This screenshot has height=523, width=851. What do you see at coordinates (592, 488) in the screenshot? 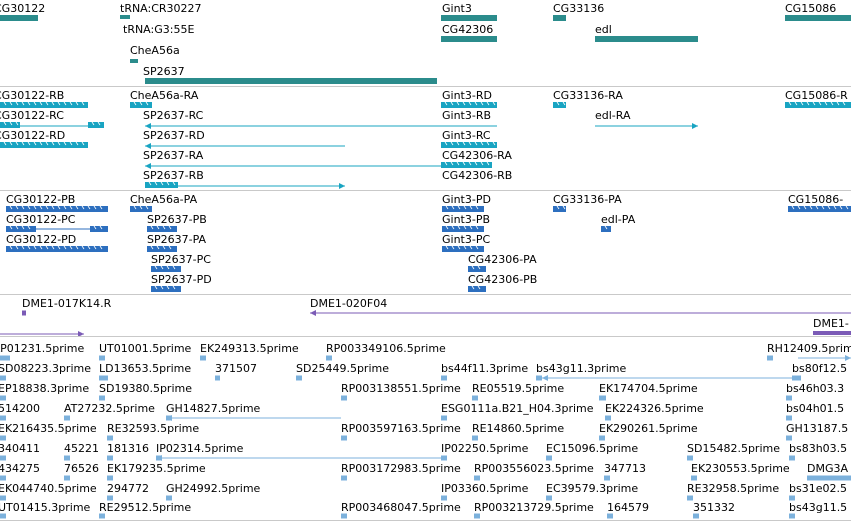
I see `est-label: EC39579.3prime` at bounding box center [592, 488].